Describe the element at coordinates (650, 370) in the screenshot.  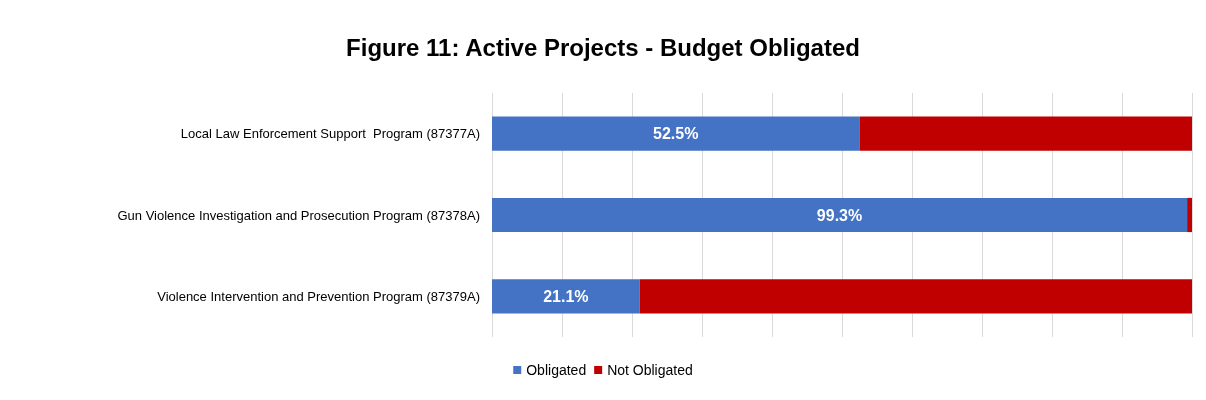
I see `legend-label: Not Obligated` at that location.